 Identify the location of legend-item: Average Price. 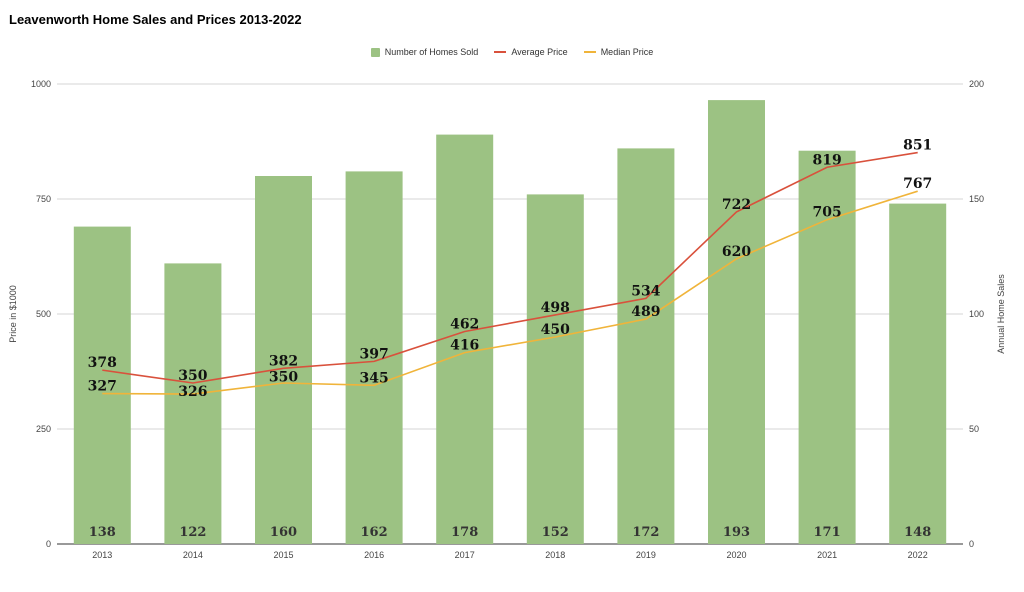
(531, 52).